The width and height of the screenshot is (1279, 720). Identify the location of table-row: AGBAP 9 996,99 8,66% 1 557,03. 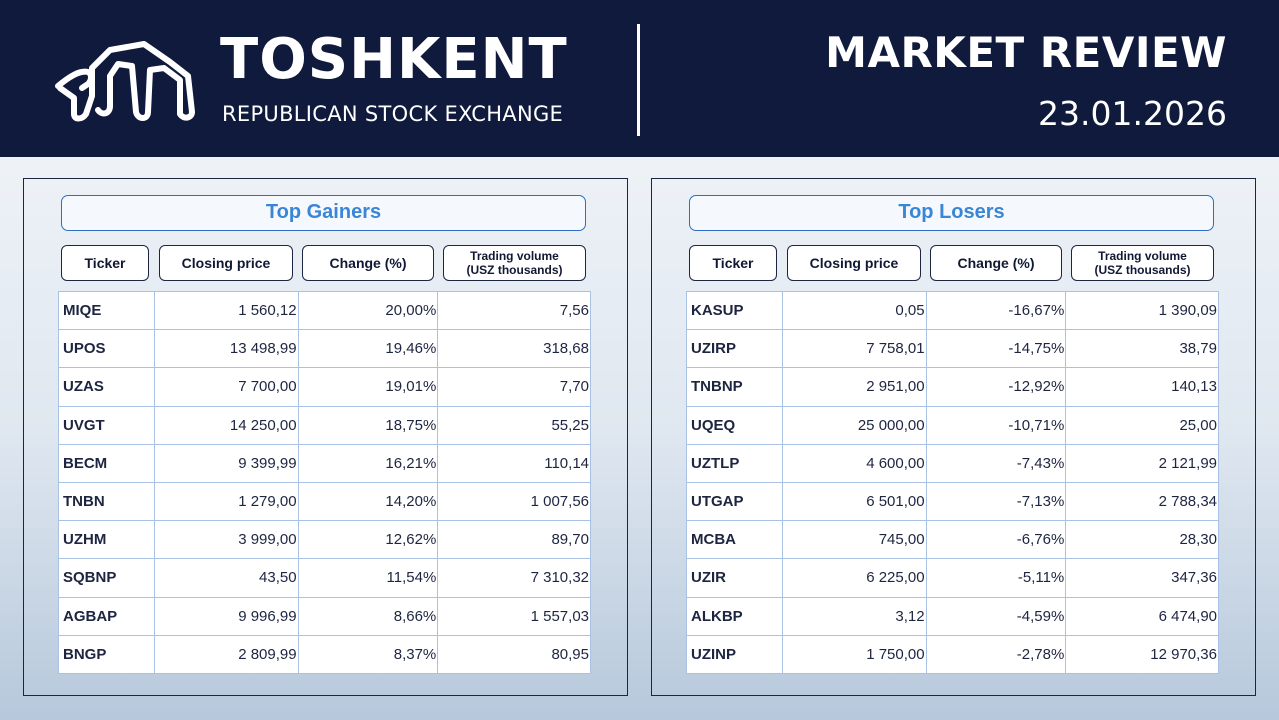
(324, 616).